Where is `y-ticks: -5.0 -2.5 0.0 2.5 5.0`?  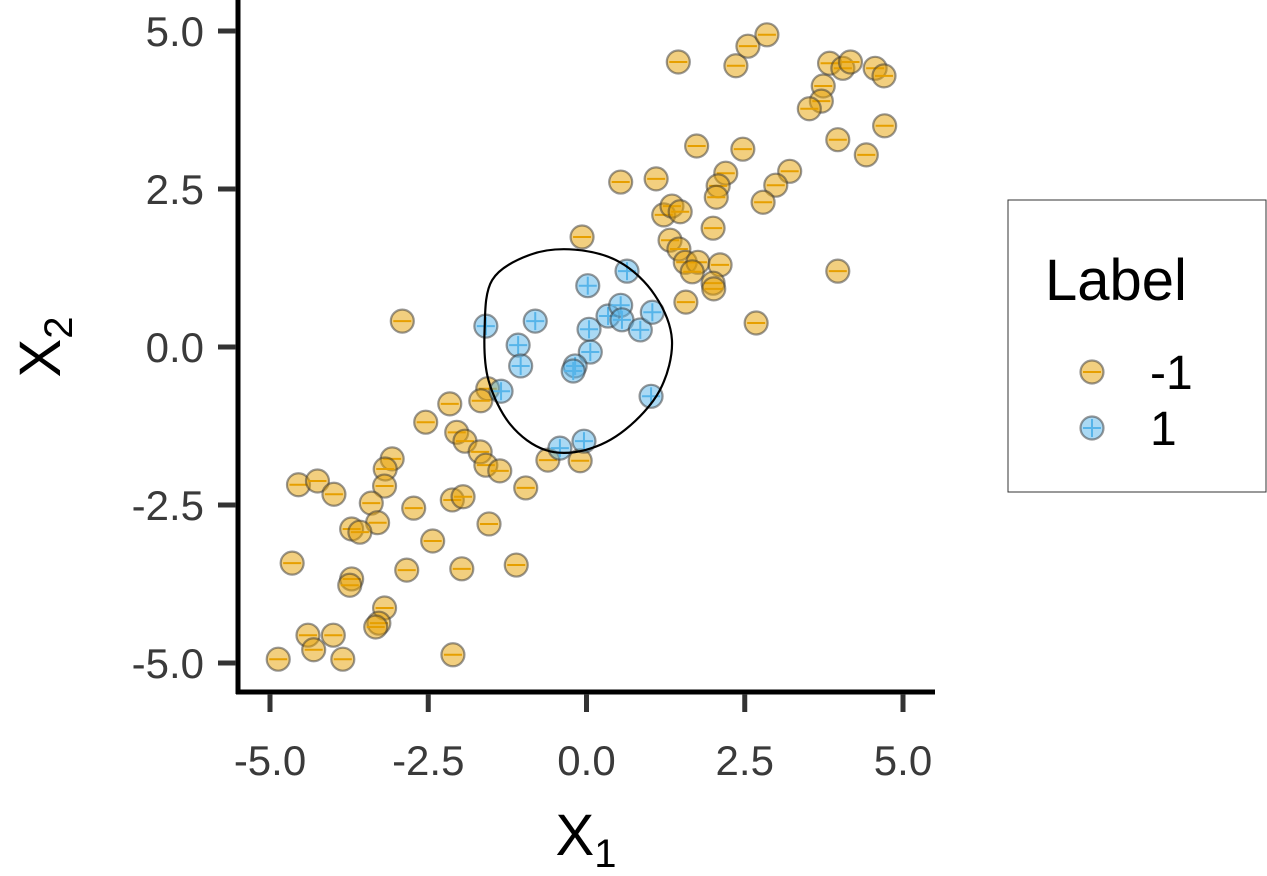 y-ticks: -5.0 -2.5 0.0 2.5 5.0 is located at coordinates (184, 347).